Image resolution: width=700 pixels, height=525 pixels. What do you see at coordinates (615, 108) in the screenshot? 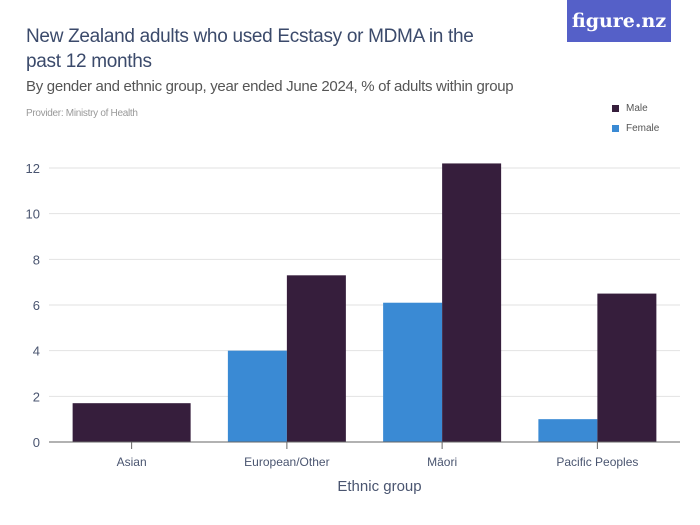
I see `legend-swatch-male` at bounding box center [615, 108].